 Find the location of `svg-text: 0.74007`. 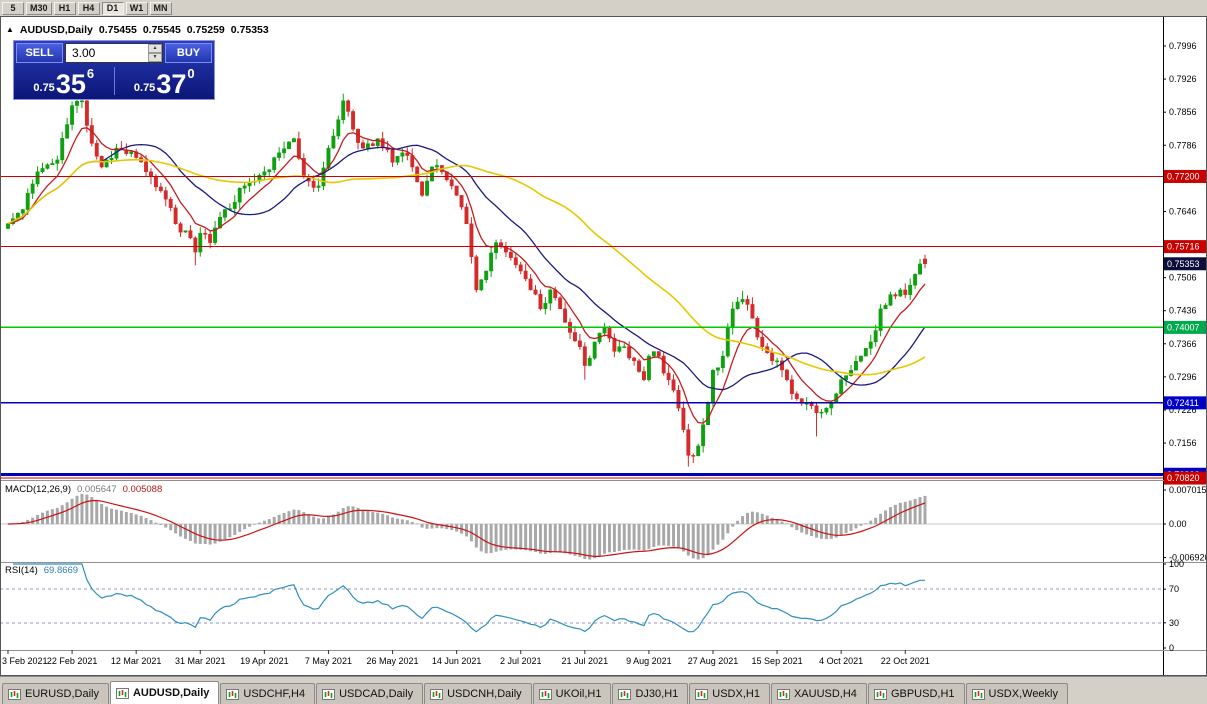

svg-text: 0.74007 is located at coordinates (1183, 327).